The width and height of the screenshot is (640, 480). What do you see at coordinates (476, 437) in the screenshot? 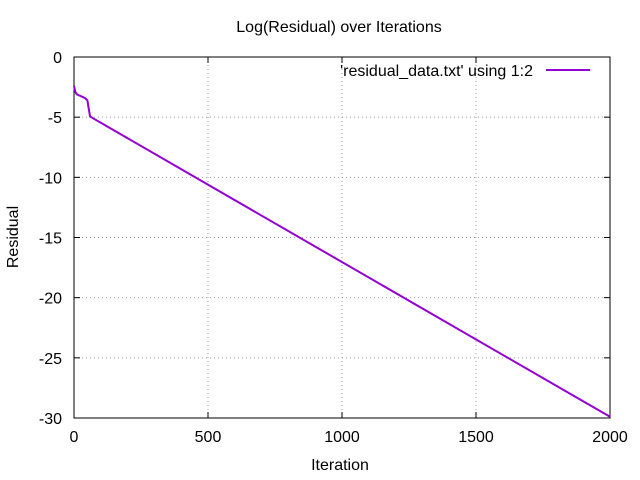
I see `x-tick-label: 1500` at bounding box center [476, 437].